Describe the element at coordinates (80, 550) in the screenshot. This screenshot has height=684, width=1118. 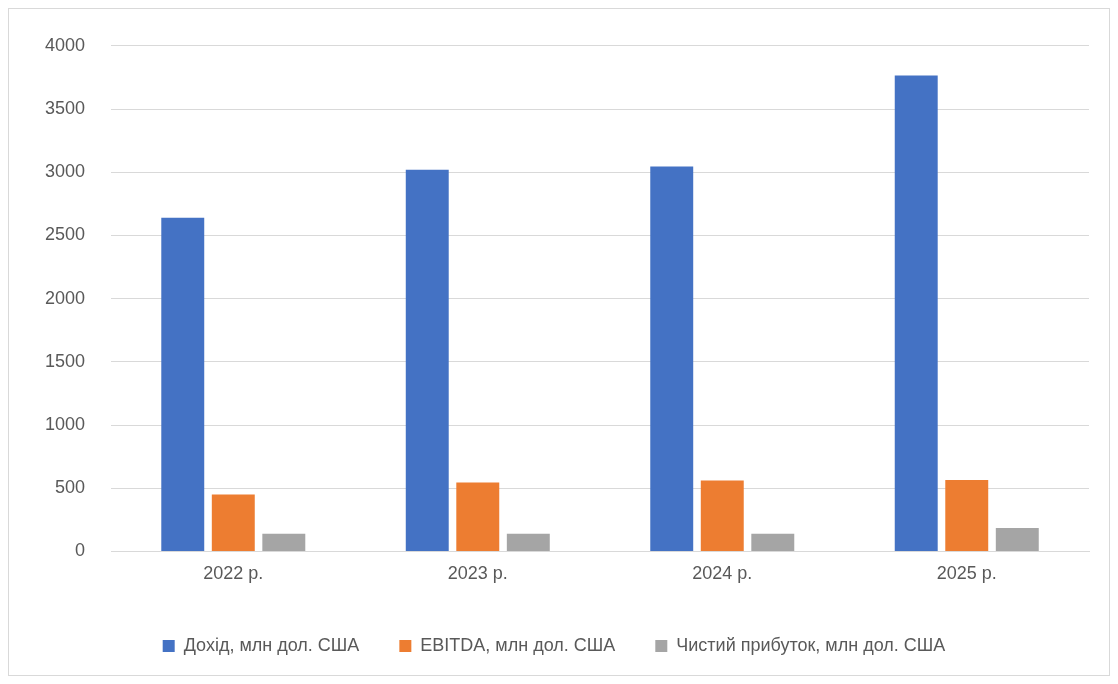
I see `y-tick-label: 0` at that location.